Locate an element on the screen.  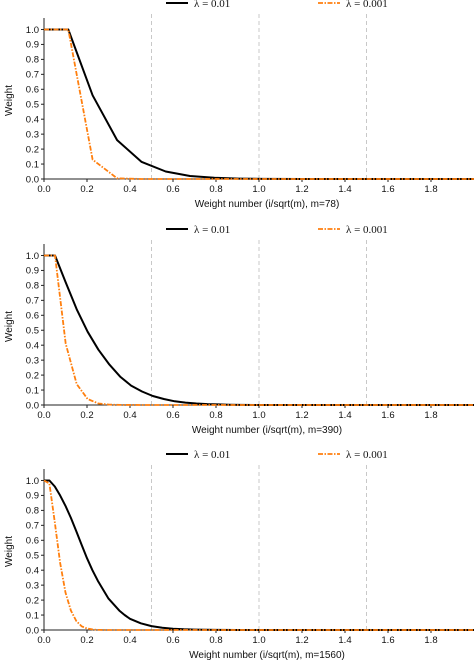
x-axis-label: Weight number (i/sqrt(m), m=78) is located at coordinates (267, 204).